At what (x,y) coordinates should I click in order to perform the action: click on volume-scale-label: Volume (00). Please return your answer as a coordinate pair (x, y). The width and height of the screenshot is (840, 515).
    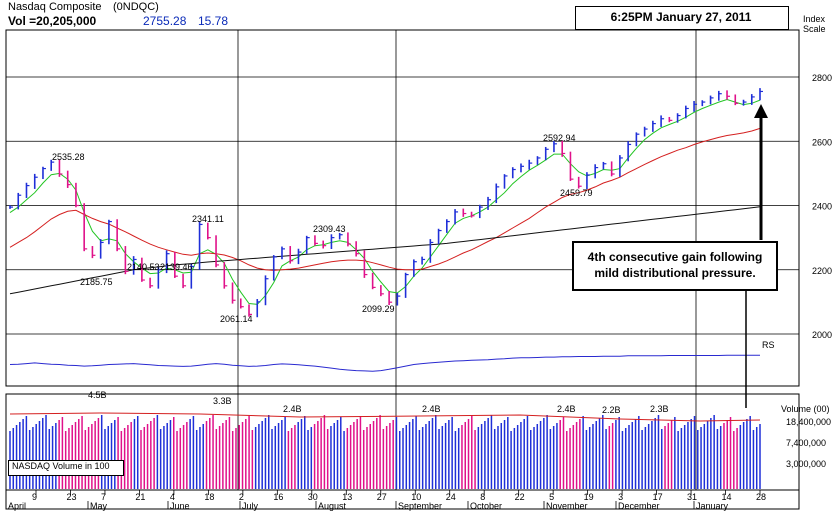
    Looking at the image, I should click on (805, 409).